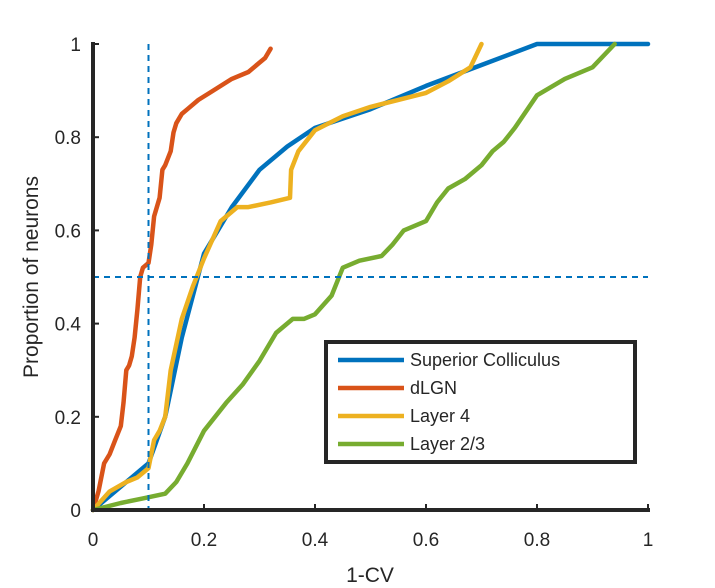 This screenshot has height=588, width=715. What do you see at coordinates (68, 325) in the screenshot?
I see `y-tick-label: 0.4` at bounding box center [68, 325].